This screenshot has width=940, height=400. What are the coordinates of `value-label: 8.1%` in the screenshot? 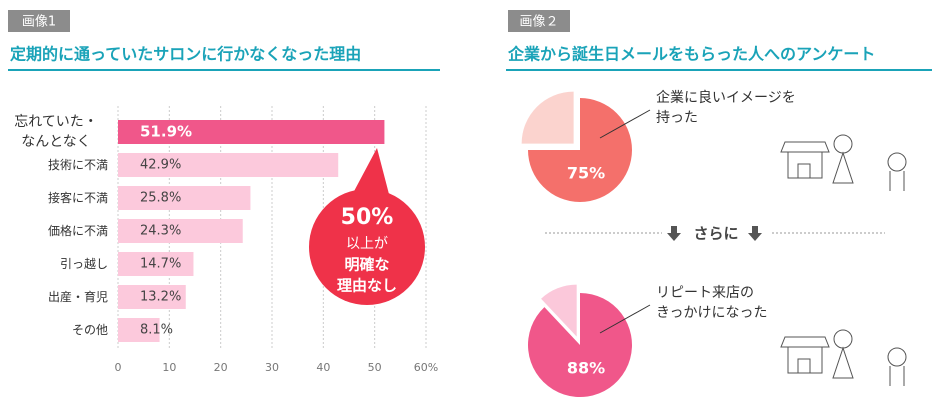 It's located at (156, 330).